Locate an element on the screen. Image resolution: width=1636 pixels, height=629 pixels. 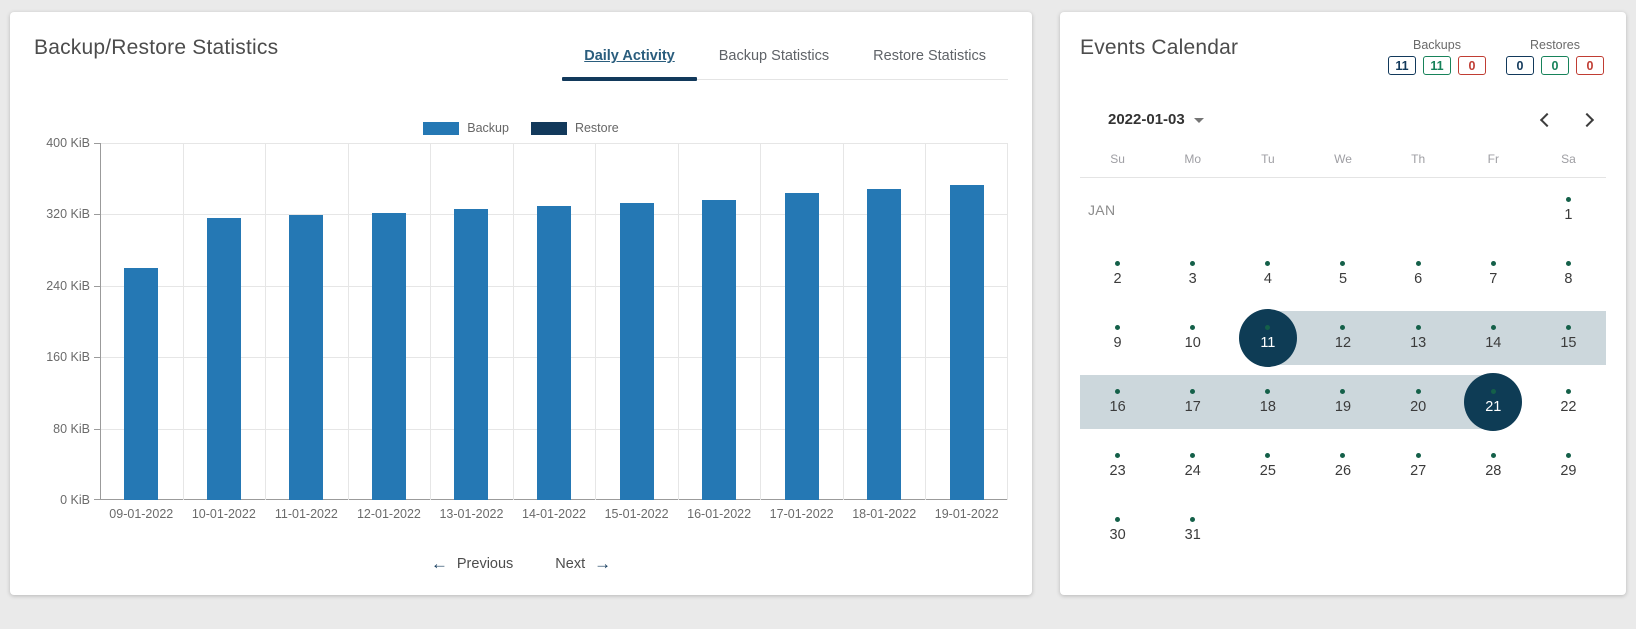
calendar-day-29: 29 is located at coordinates (1568, 466).